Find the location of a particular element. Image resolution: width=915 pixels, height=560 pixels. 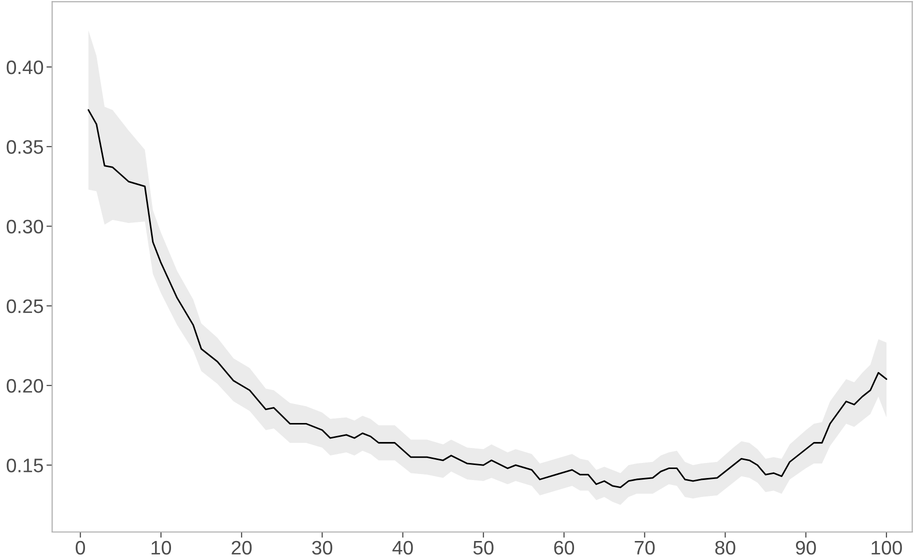

x-tick-label: 70 is located at coordinates (644, 547).